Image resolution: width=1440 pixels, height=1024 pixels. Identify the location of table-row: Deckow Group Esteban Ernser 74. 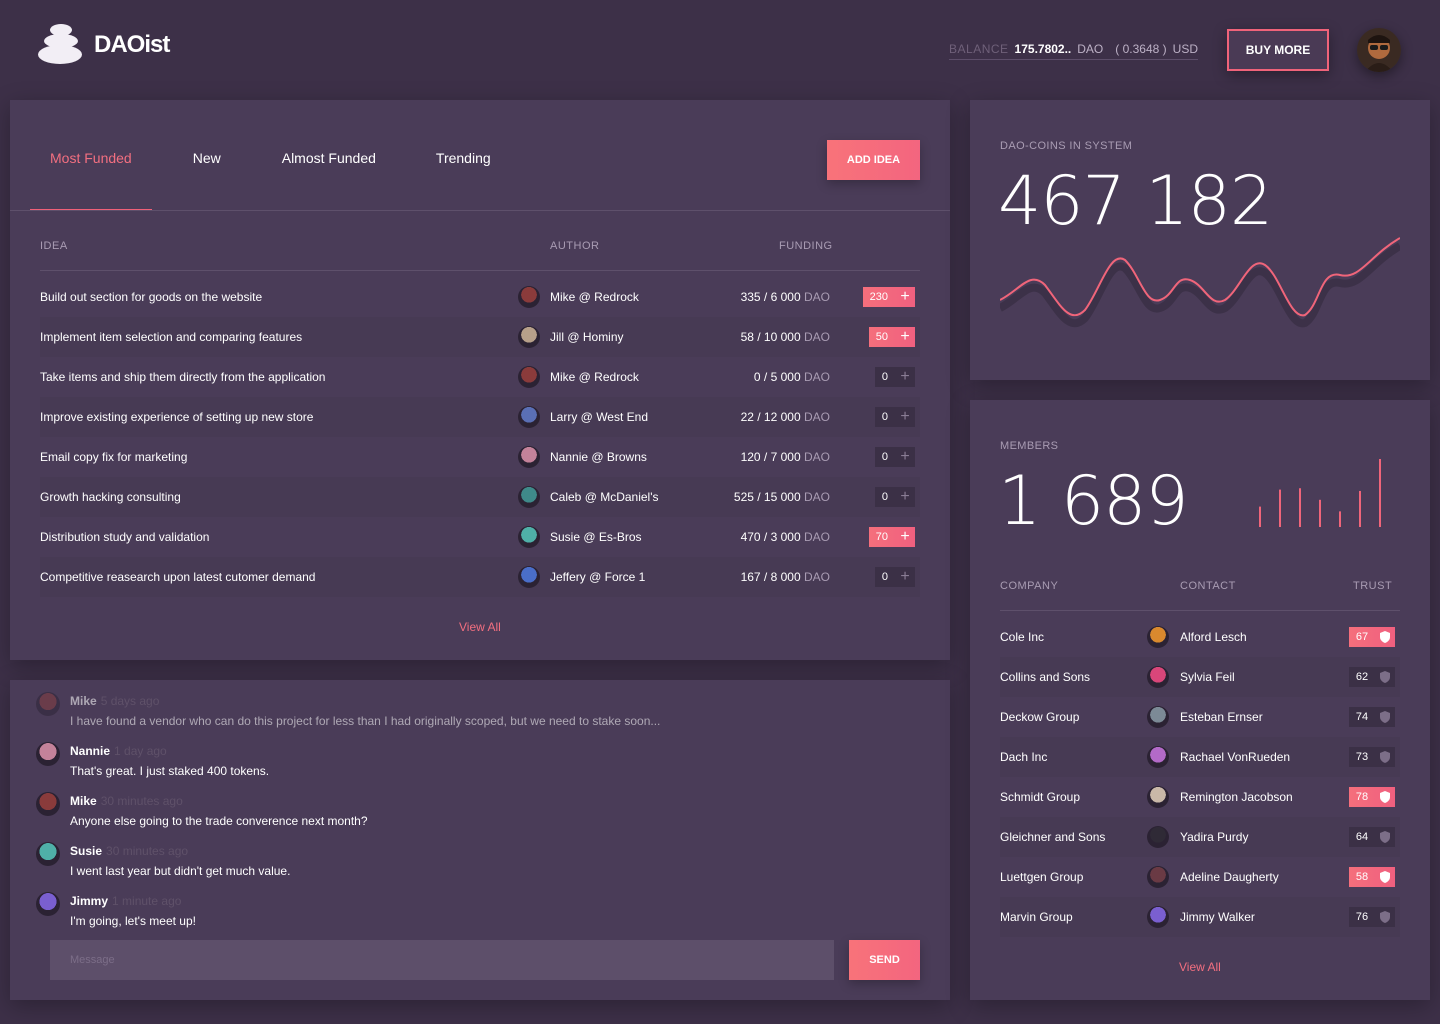
(1200, 717).